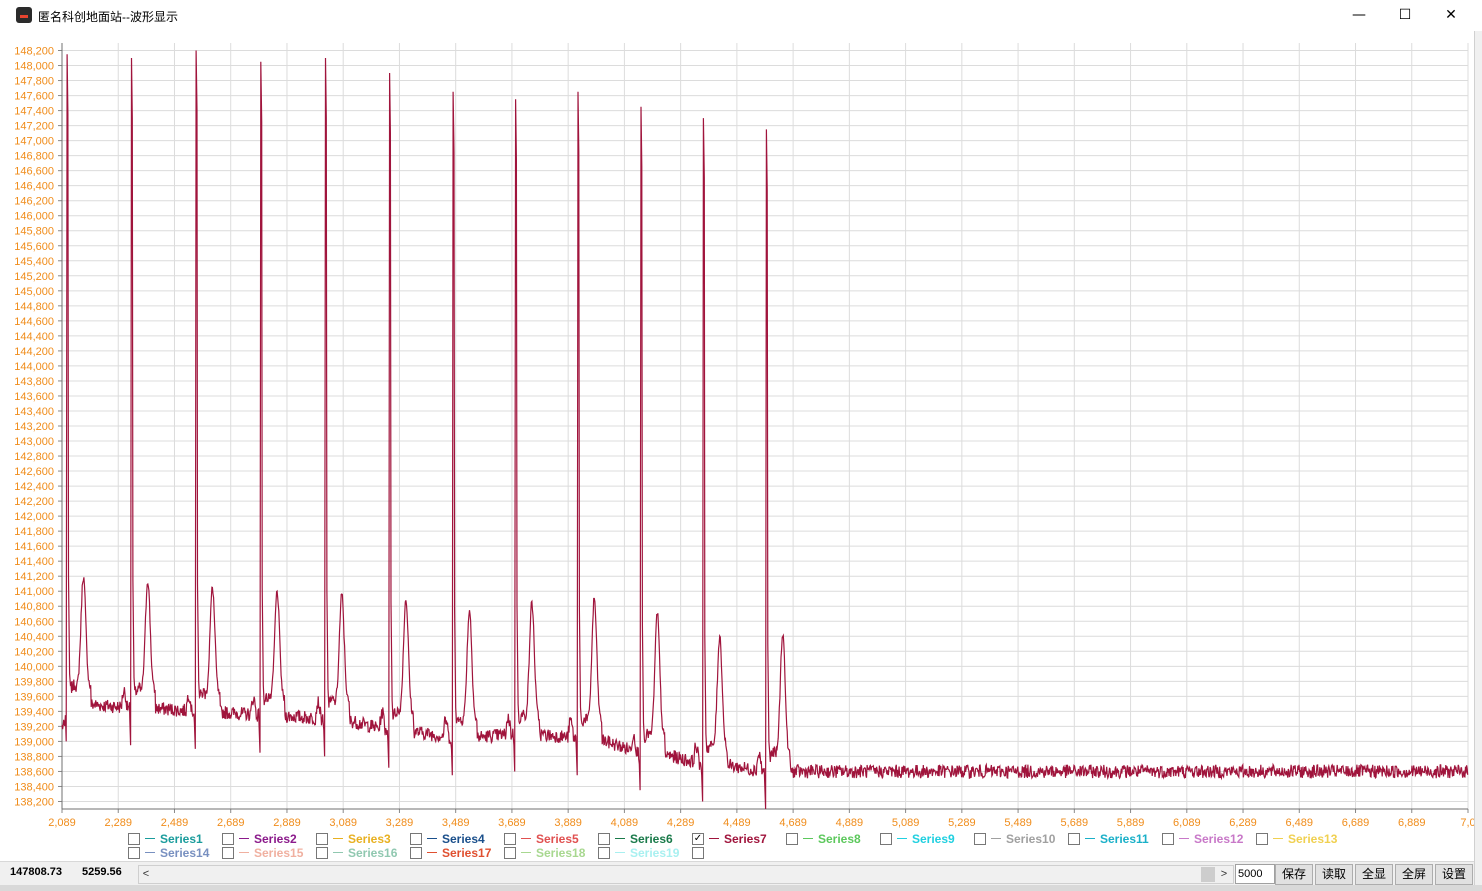 The image size is (1482, 891). I want to click on x-tick-label: 5,689, so click(1075, 823).